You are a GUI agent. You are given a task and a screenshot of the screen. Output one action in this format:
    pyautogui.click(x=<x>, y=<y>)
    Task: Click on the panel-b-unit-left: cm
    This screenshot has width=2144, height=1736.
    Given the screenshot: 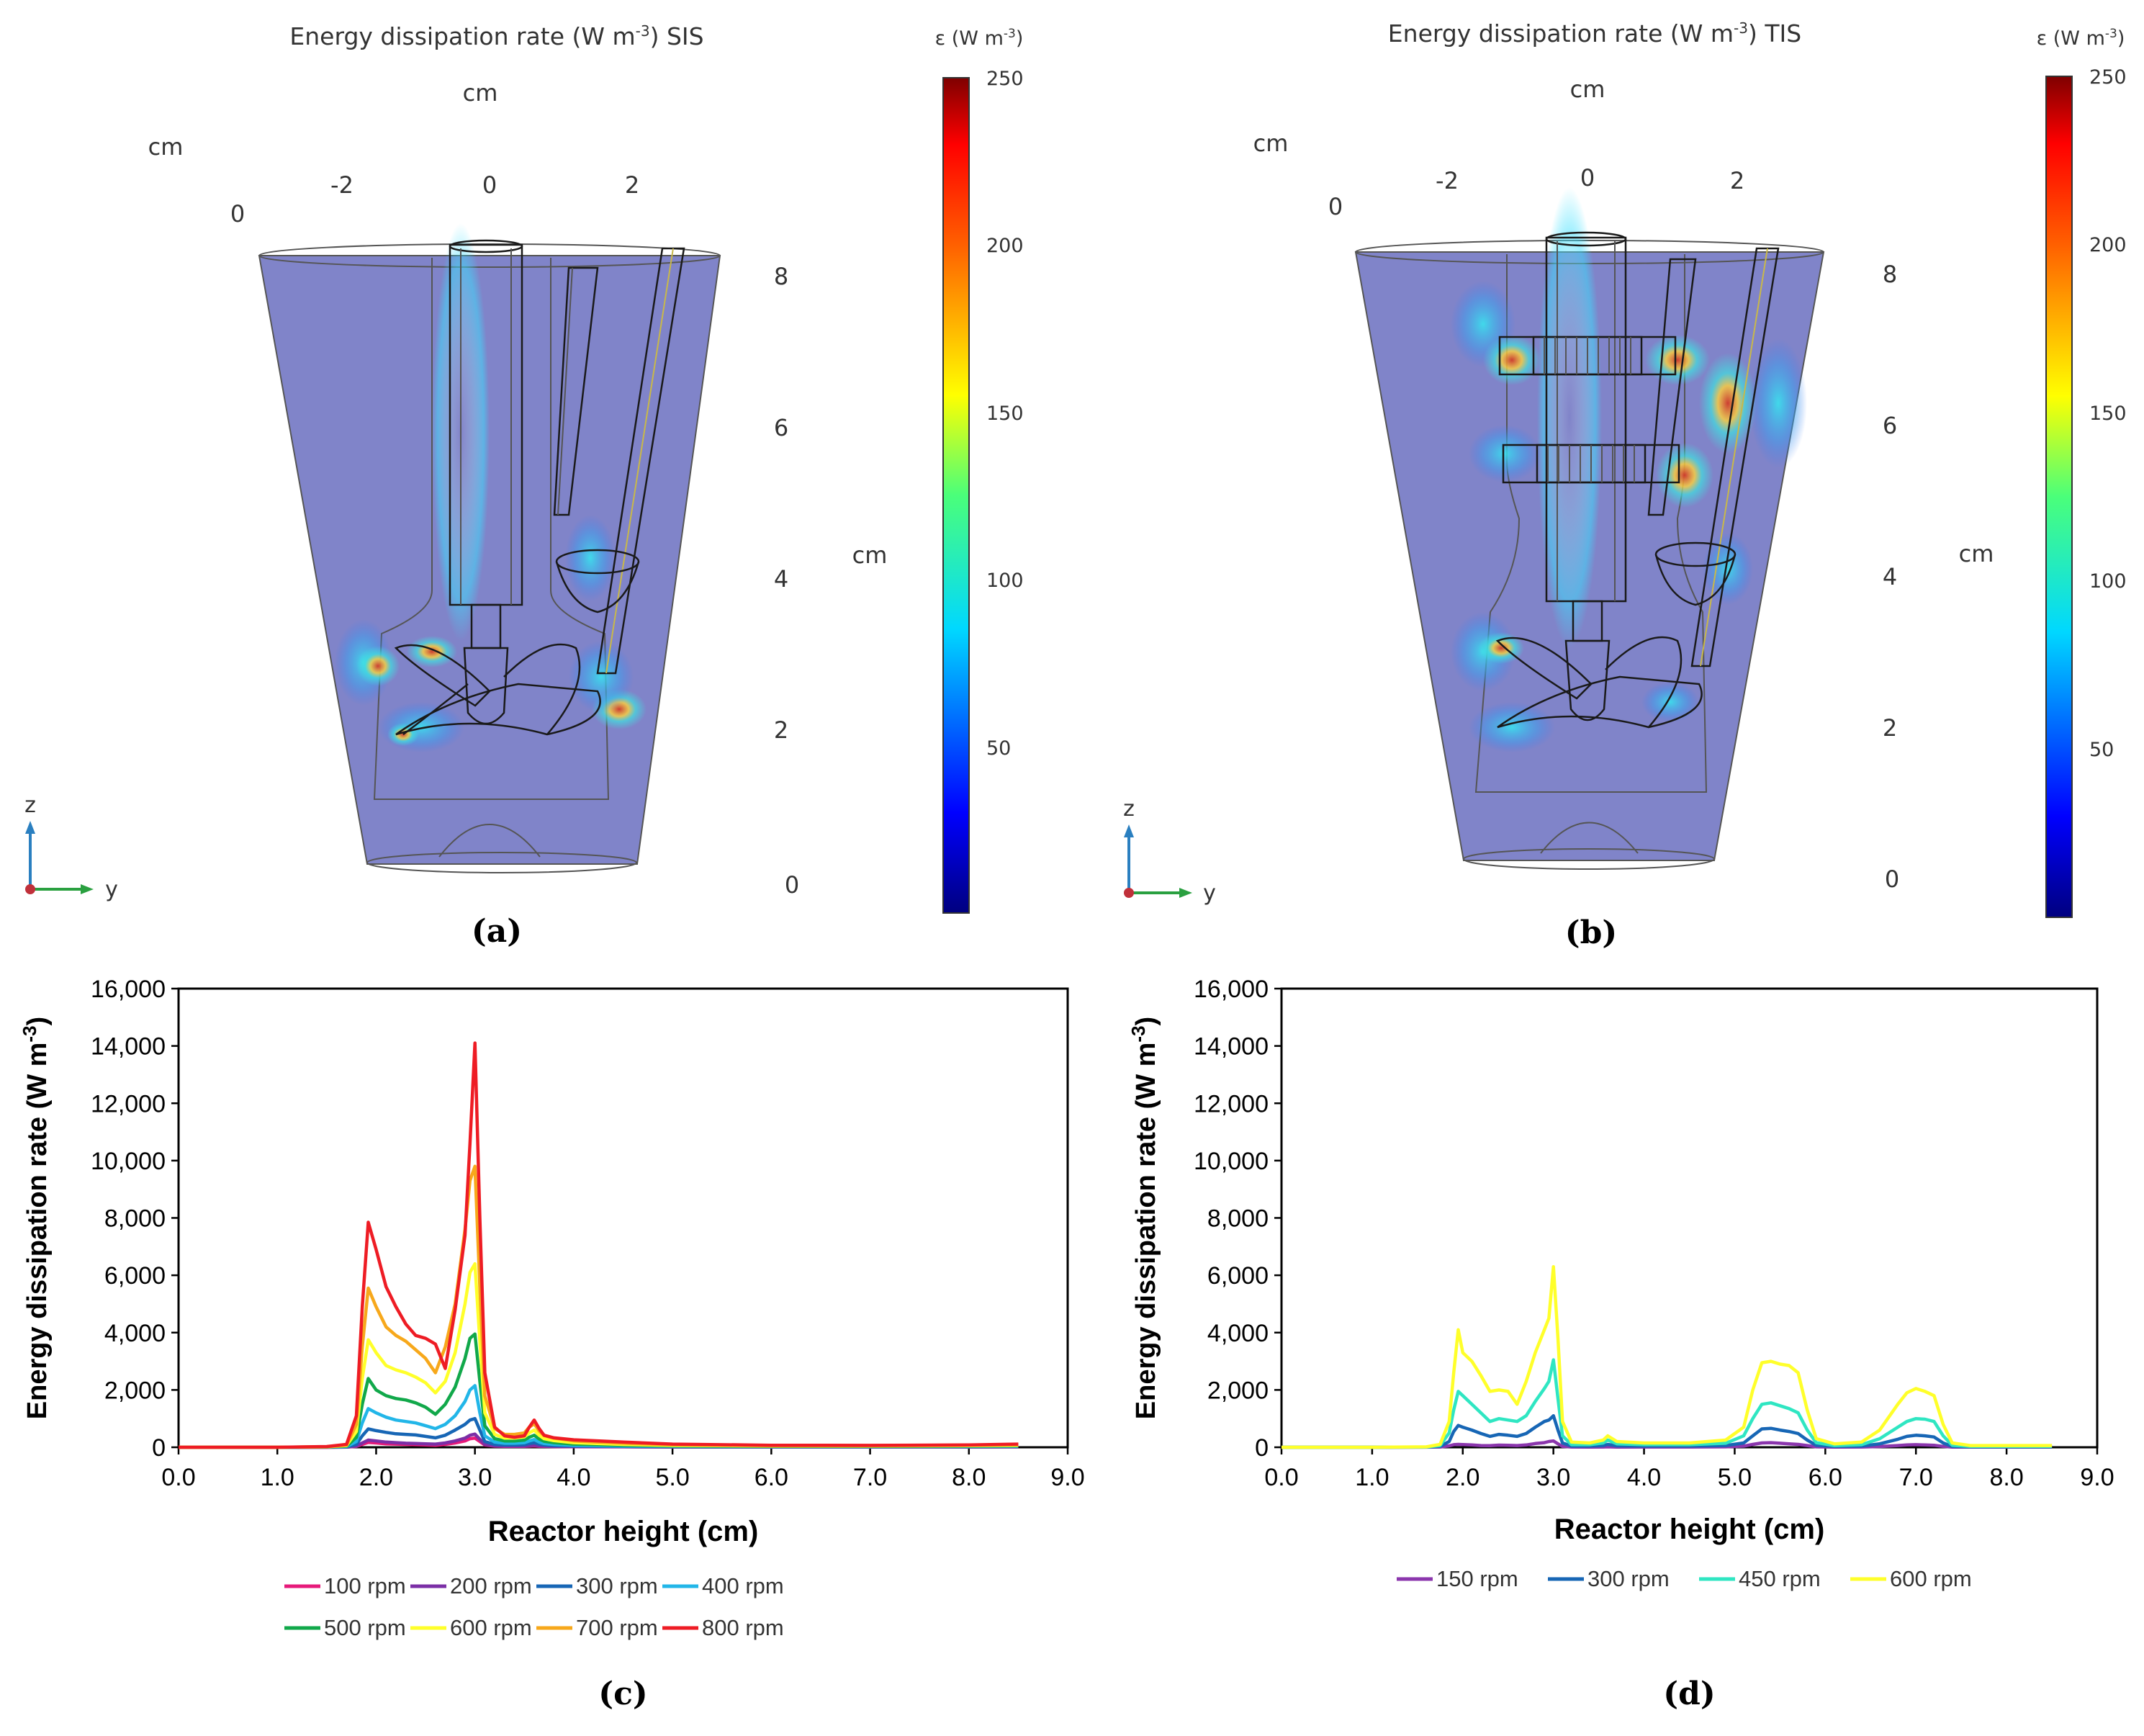 What is the action you would take?
    pyautogui.click(x=1271, y=143)
    